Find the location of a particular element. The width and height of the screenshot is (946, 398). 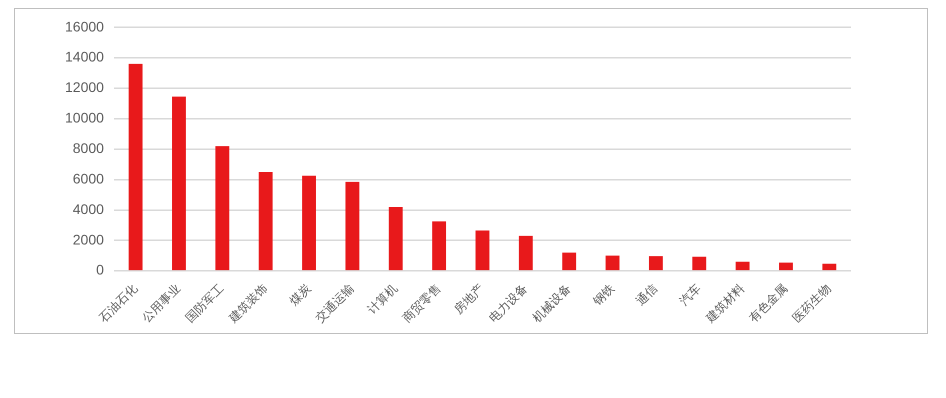

x-tick-label: 建筑装饰 is located at coordinates (247, 303).